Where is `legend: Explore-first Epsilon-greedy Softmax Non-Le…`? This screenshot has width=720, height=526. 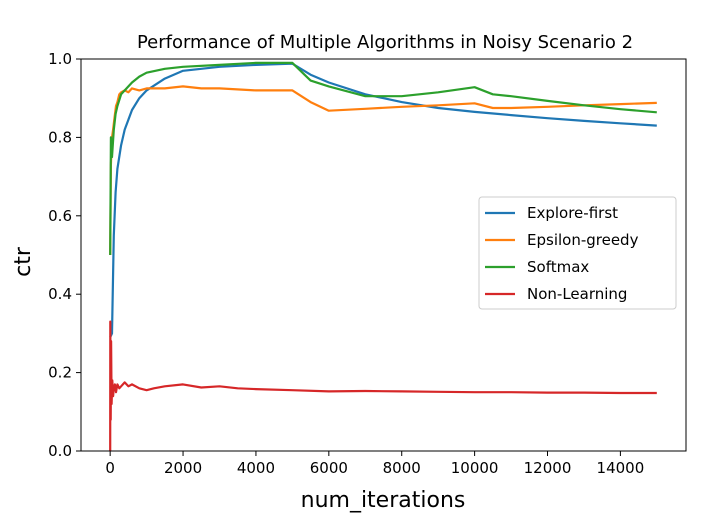 legend: Explore-first Epsilon-greedy Softmax Non-Le… is located at coordinates (577, 253).